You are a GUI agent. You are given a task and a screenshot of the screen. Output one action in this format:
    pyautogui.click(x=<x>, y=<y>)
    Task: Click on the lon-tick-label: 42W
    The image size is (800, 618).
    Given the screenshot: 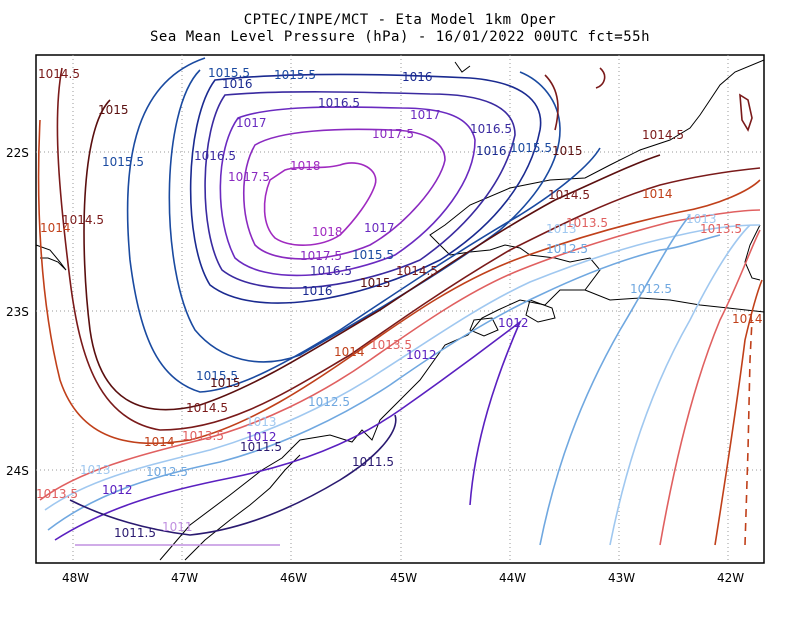 What is the action you would take?
    pyautogui.click(x=730, y=578)
    